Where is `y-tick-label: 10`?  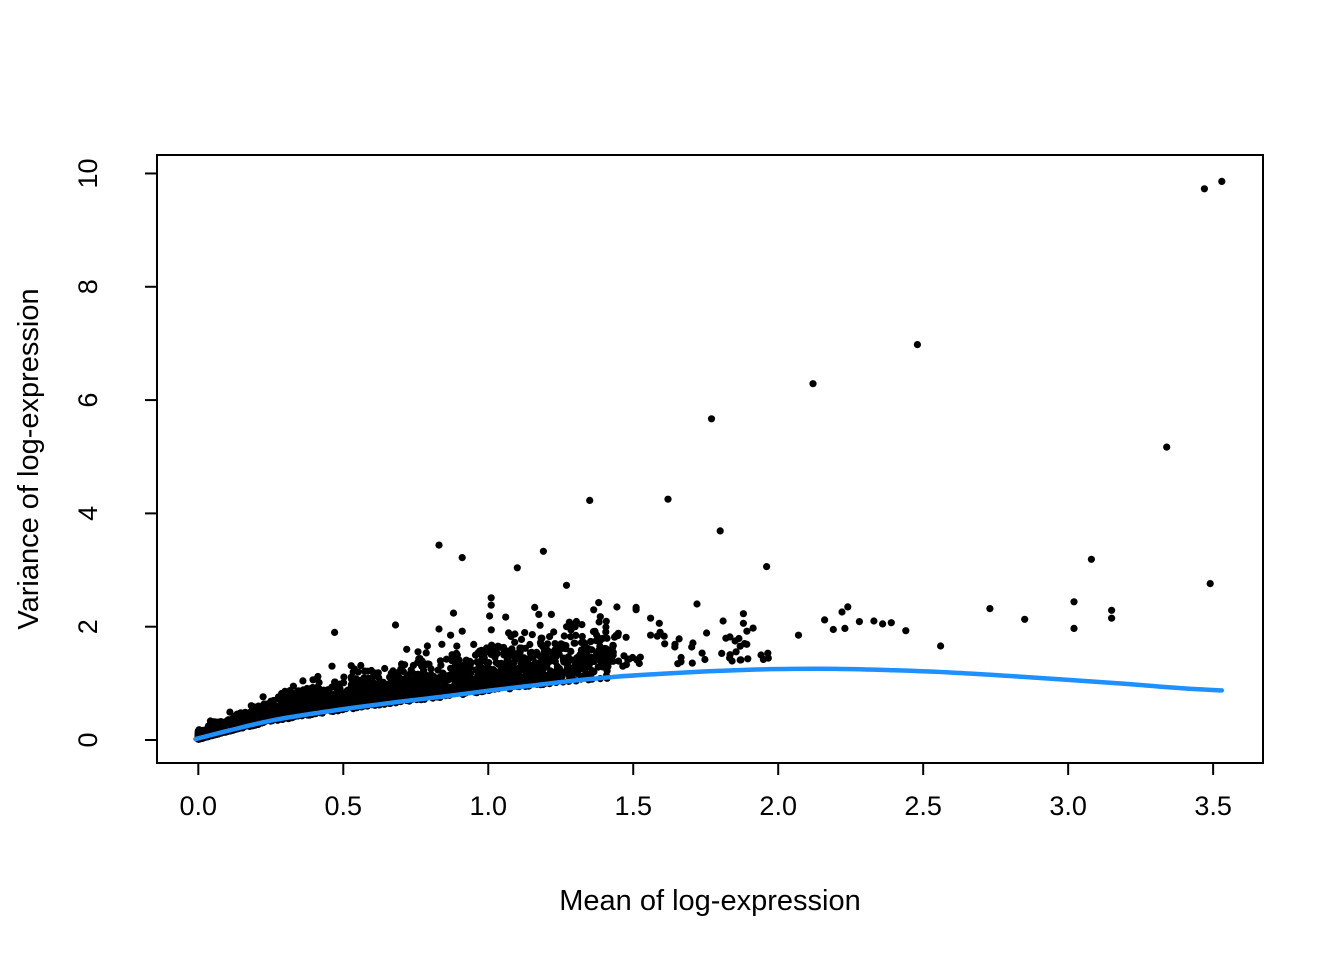
y-tick-label: 10 is located at coordinates (88, 173).